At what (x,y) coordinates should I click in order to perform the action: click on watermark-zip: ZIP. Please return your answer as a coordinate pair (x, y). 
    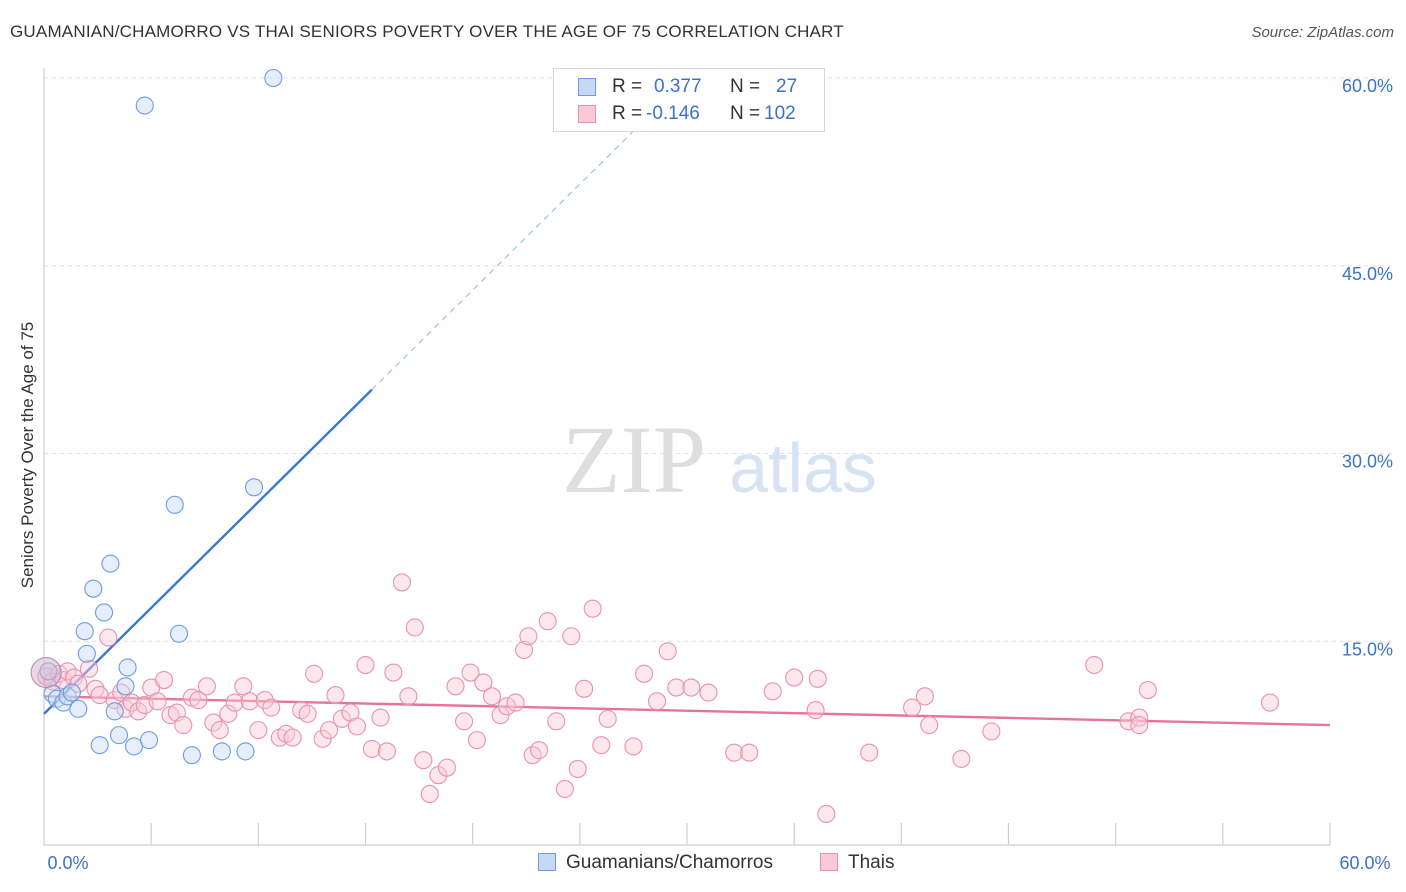
    Looking at the image, I should click on (634, 459).